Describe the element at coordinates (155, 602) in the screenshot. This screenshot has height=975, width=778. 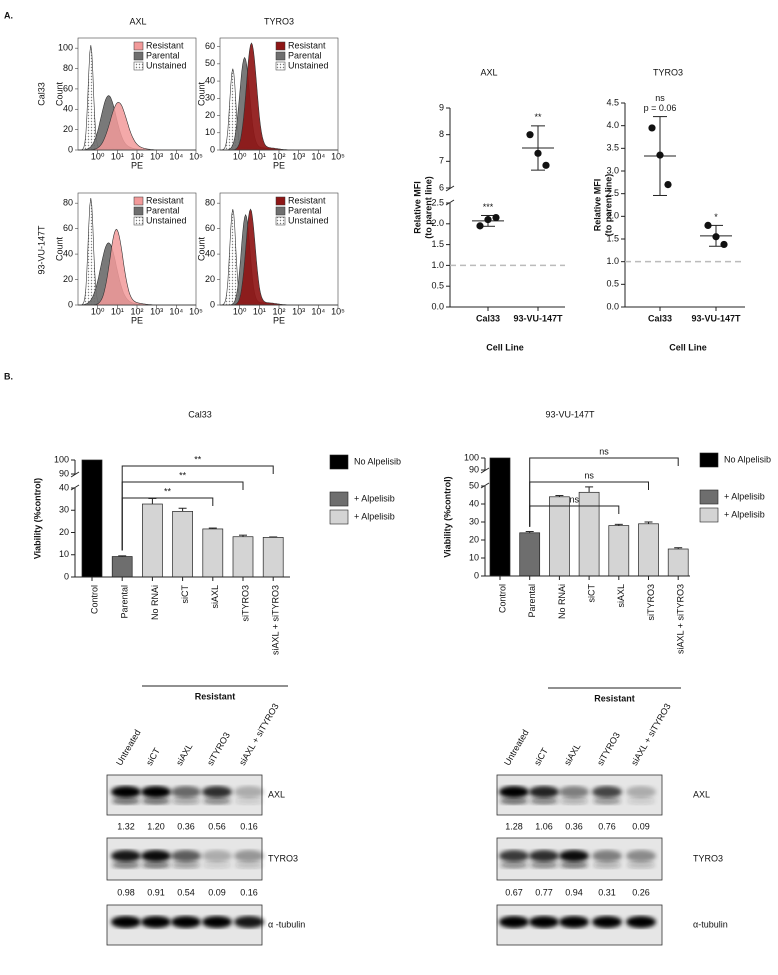
I see `x-tick-label: No RNAi` at that location.